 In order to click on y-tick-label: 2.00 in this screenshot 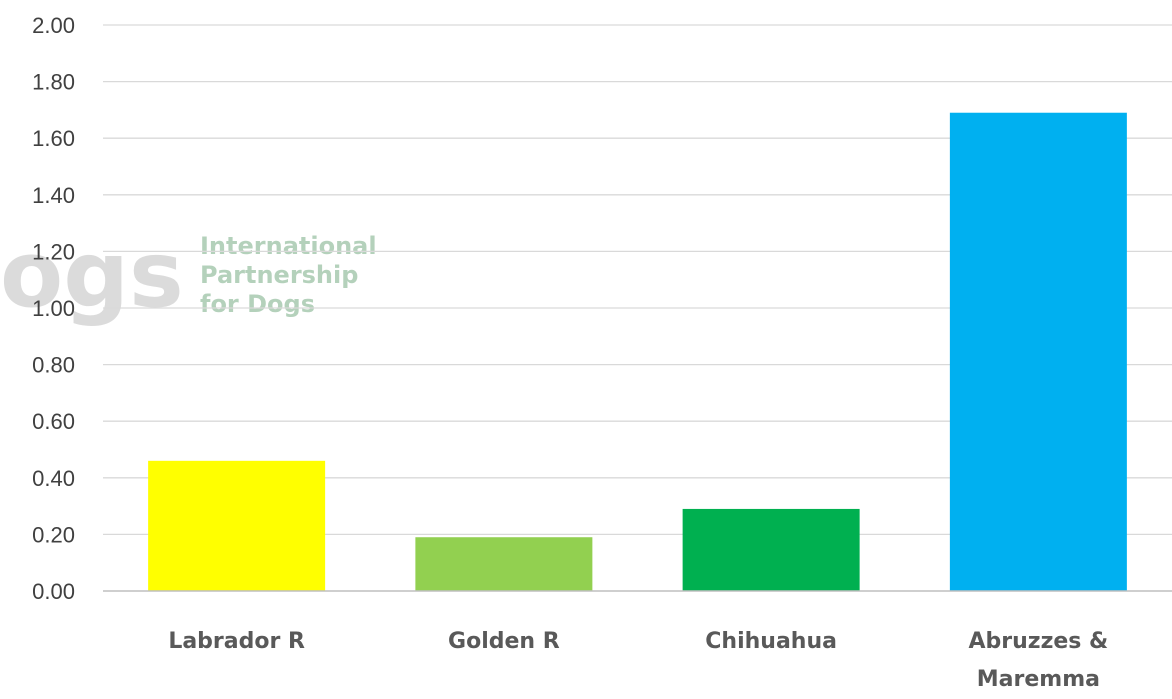, I will do `click(53, 25)`.